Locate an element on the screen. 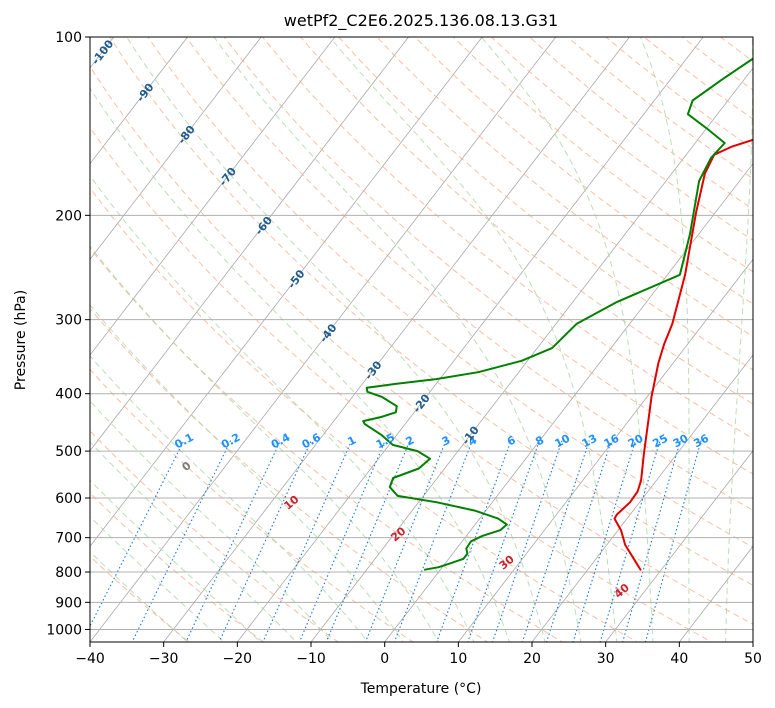  y-tick-label: 800 is located at coordinates (68, 573).